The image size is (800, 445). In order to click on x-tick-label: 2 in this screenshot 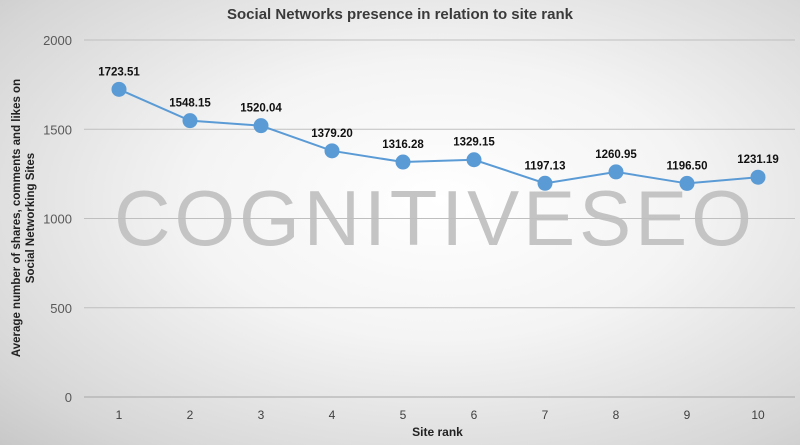, I will do `click(190, 415)`.